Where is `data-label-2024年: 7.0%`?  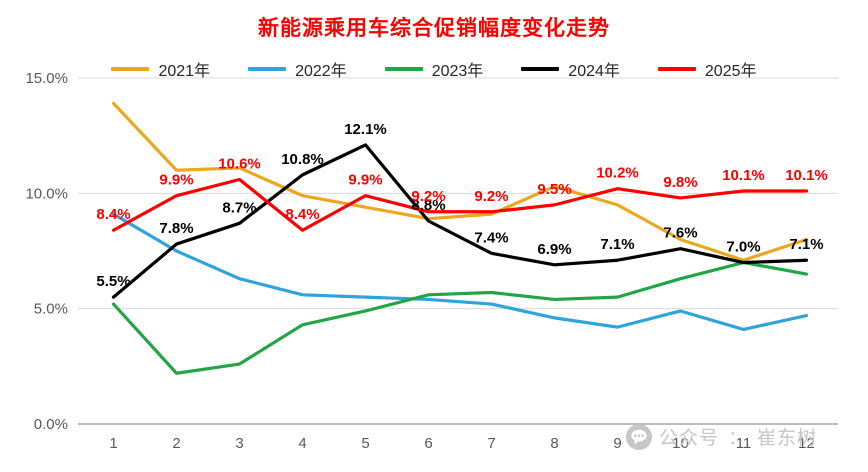
data-label-2024年: 7.0% is located at coordinates (743, 247).